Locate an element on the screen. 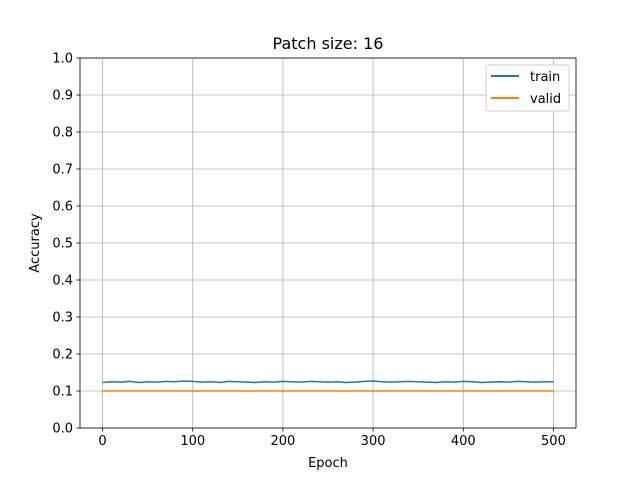 The height and width of the screenshot is (480, 640). y-tick-label: 0.8 is located at coordinates (62, 133).